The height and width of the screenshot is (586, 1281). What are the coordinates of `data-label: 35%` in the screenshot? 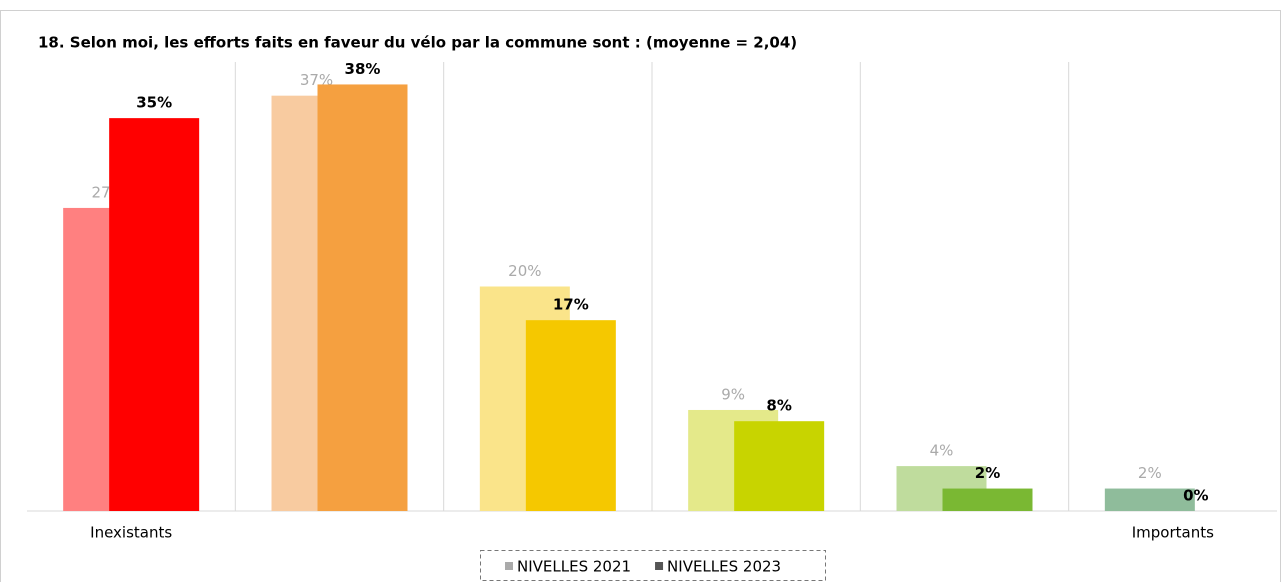 It's located at (154, 103).